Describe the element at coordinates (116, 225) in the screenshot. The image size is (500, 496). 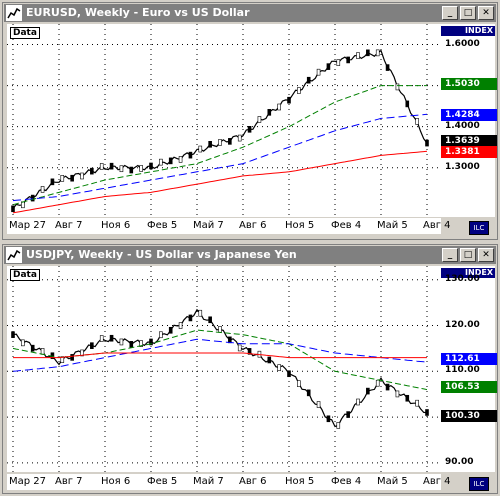
I see `x-tick-label: Ноя 6` at that location.